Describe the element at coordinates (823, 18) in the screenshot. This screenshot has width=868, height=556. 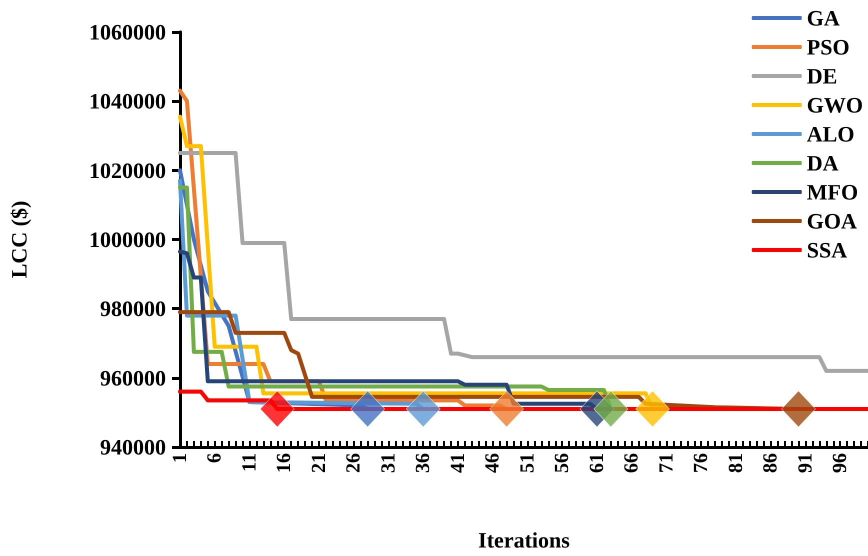
I see `legend-label: GA` at that location.